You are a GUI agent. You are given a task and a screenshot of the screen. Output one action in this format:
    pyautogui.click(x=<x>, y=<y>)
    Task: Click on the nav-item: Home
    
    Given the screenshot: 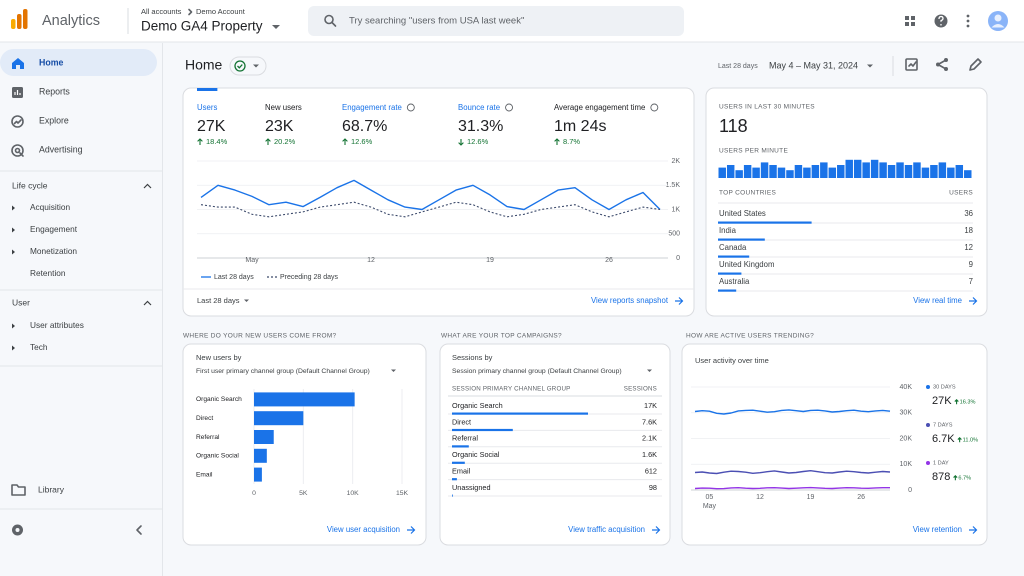 What is the action you would take?
    pyautogui.click(x=51, y=62)
    